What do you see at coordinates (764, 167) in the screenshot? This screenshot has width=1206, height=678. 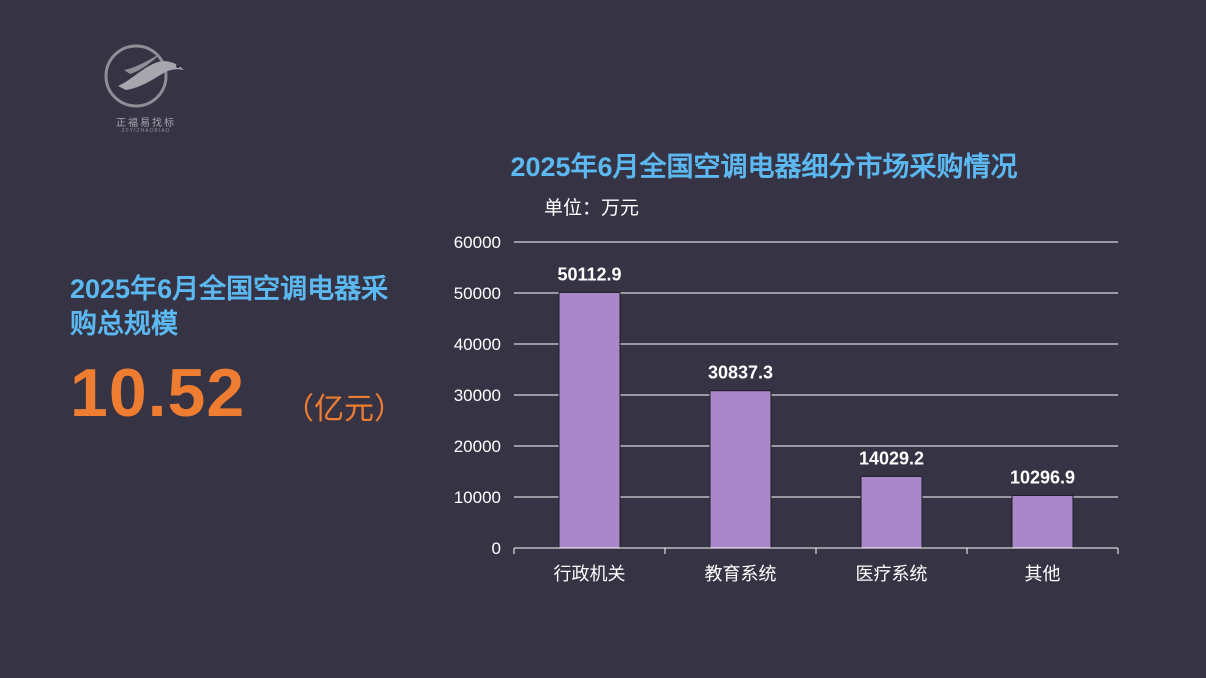 I see `chart-title: 2025年6月全国空调电器细分市场采购情况` at bounding box center [764, 167].